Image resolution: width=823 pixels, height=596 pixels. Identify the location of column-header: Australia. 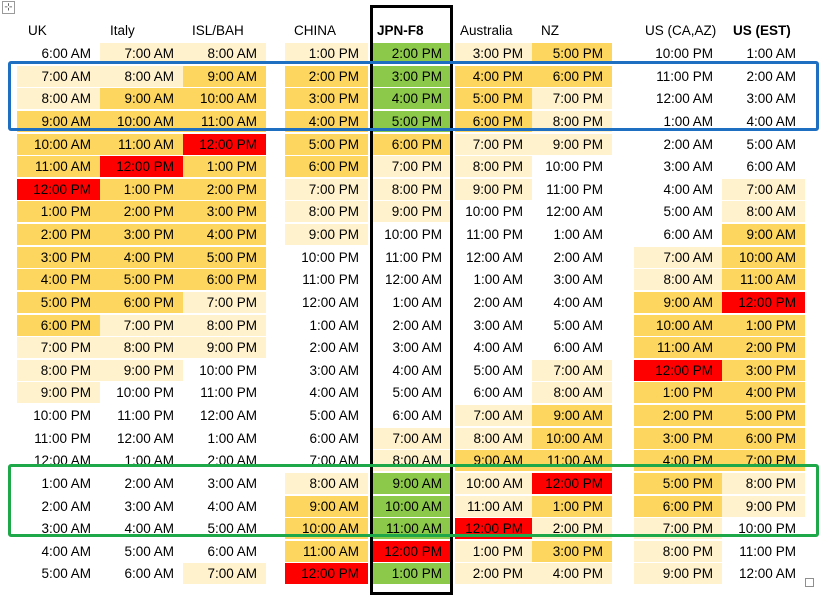
(486, 30).